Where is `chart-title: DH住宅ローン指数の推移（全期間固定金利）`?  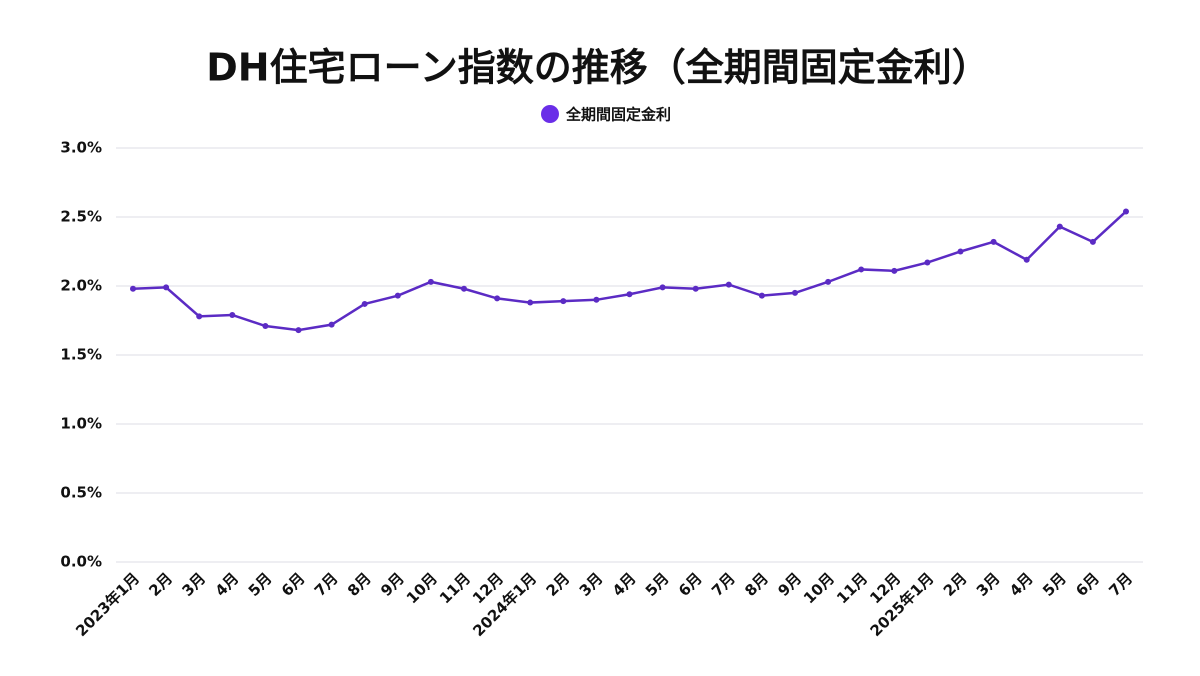
chart-title: DH住宅ローン指数の推移（全期間固定金利） is located at coordinates (597, 68).